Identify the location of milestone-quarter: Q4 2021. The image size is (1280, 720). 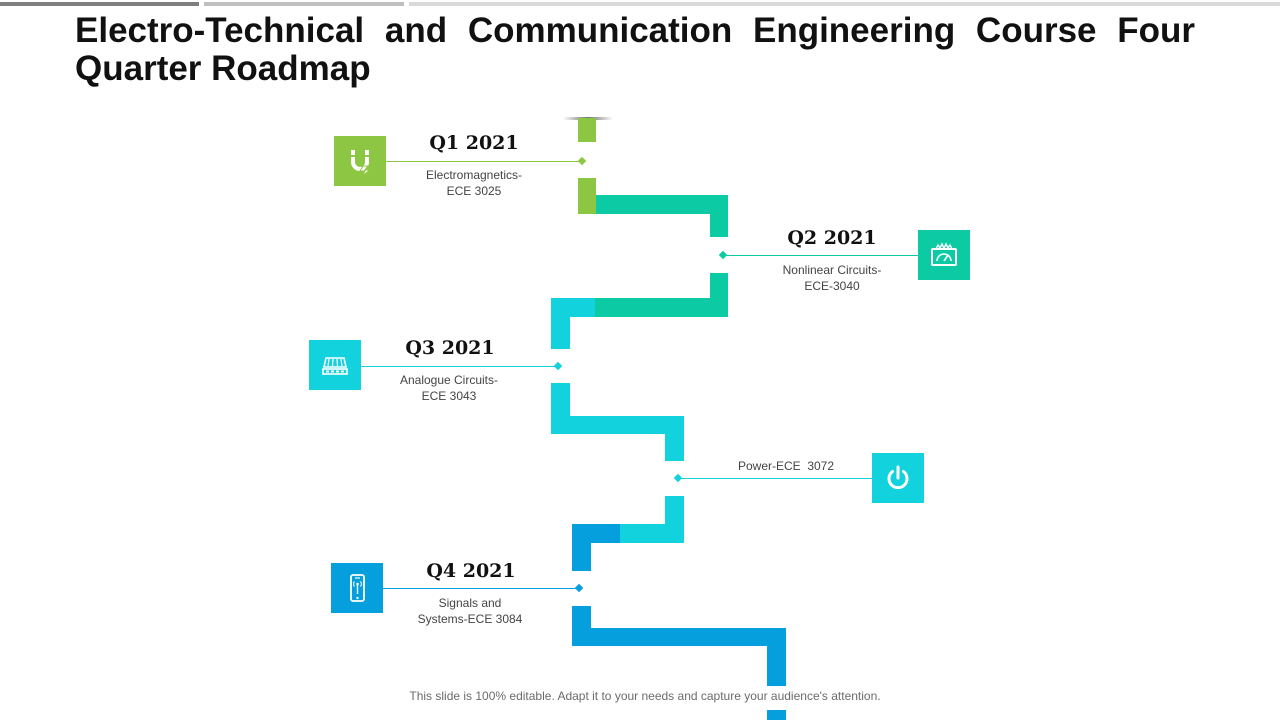
(471, 571).